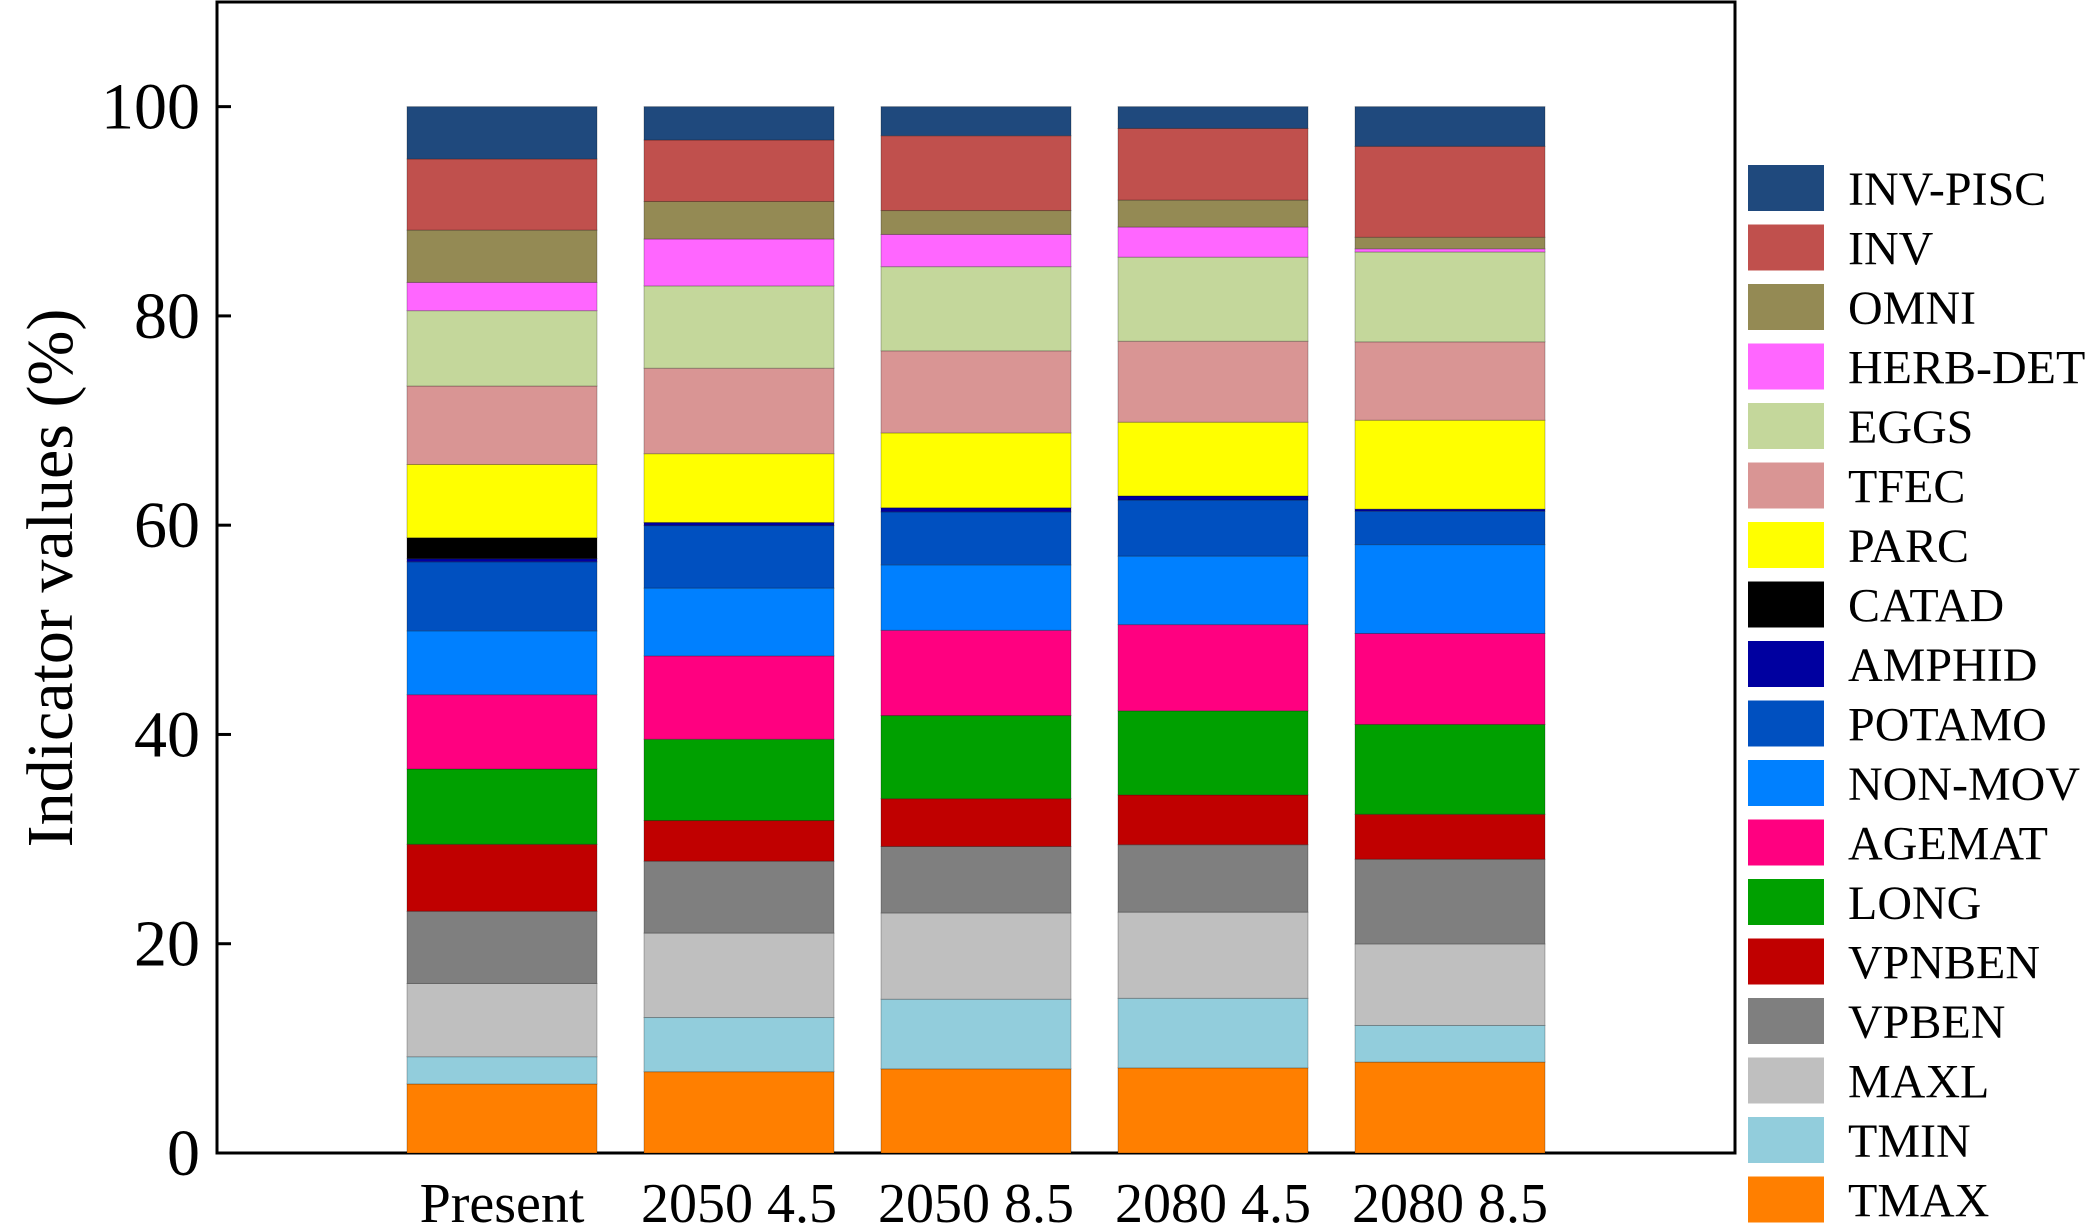  What do you see at coordinates (50, 578) in the screenshot?
I see `y-axis-label: Indicator values (%)` at bounding box center [50, 578].